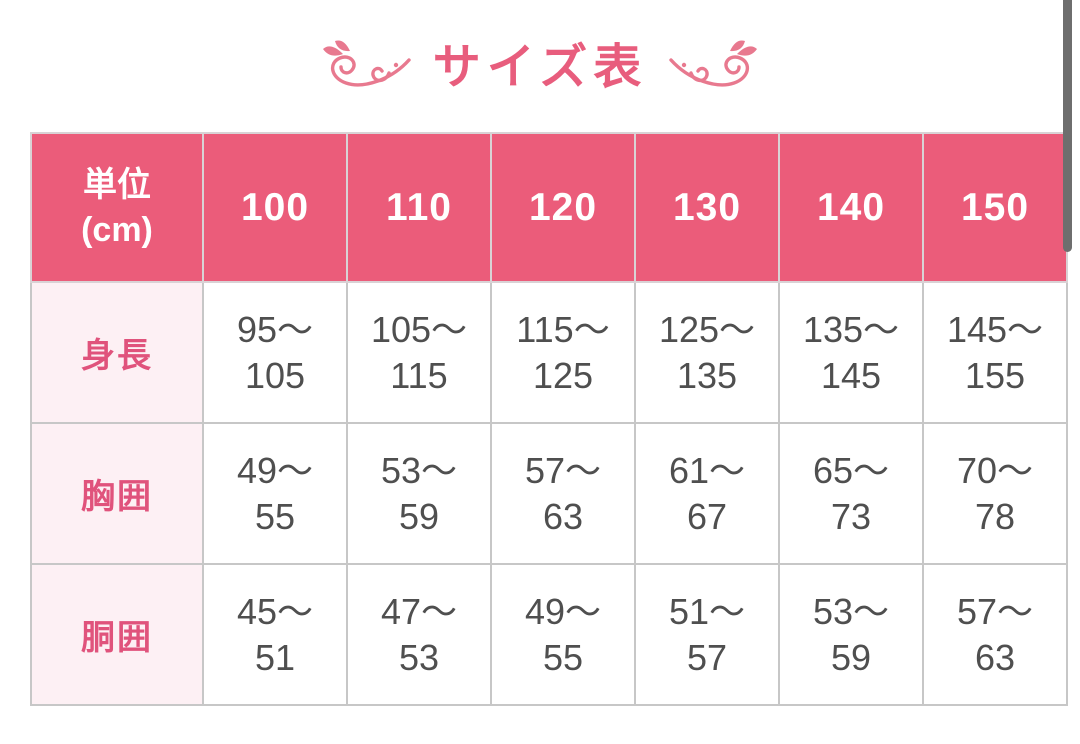  What do you see at coordinates (117, 634) in the screenshot?
I see `measurement-label-cell: 胴囲` at bounding box center [117, 634].